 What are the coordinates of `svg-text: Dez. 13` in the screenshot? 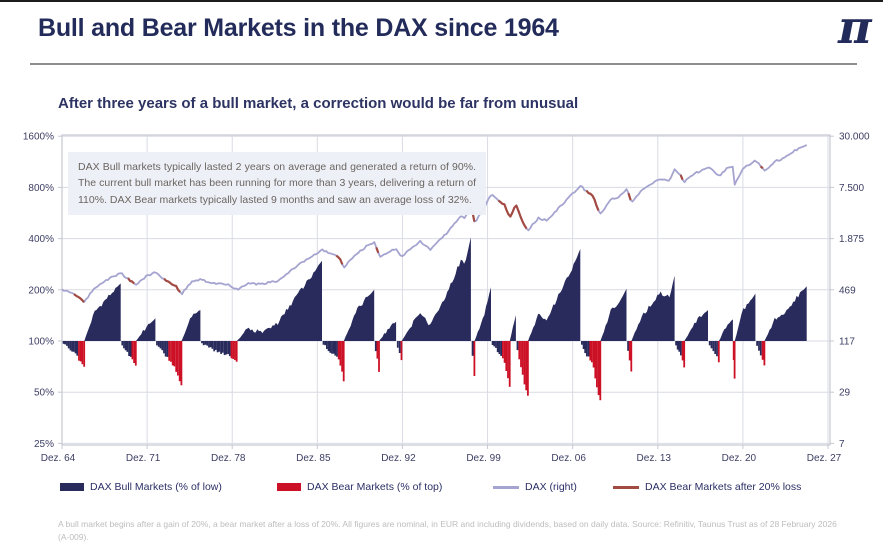 It's located at (654, 458).